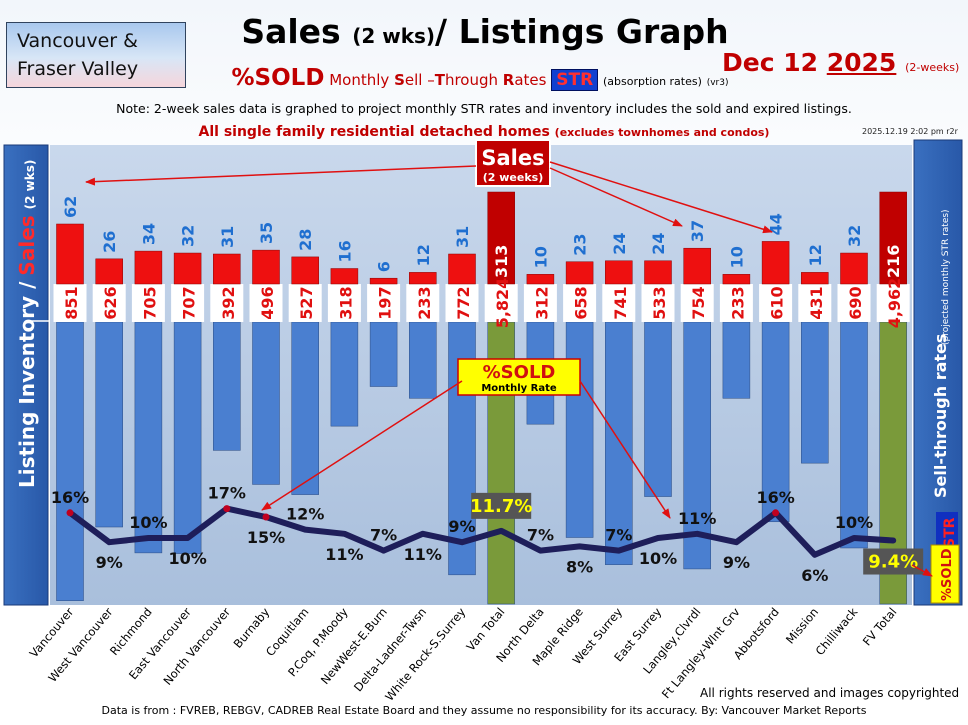 Image resolution: width=968 pixels, height=725 pixels. Describe the element at coordinates (305, 514) in the screenshot. I see `sold-value-label: 12%` at that location.